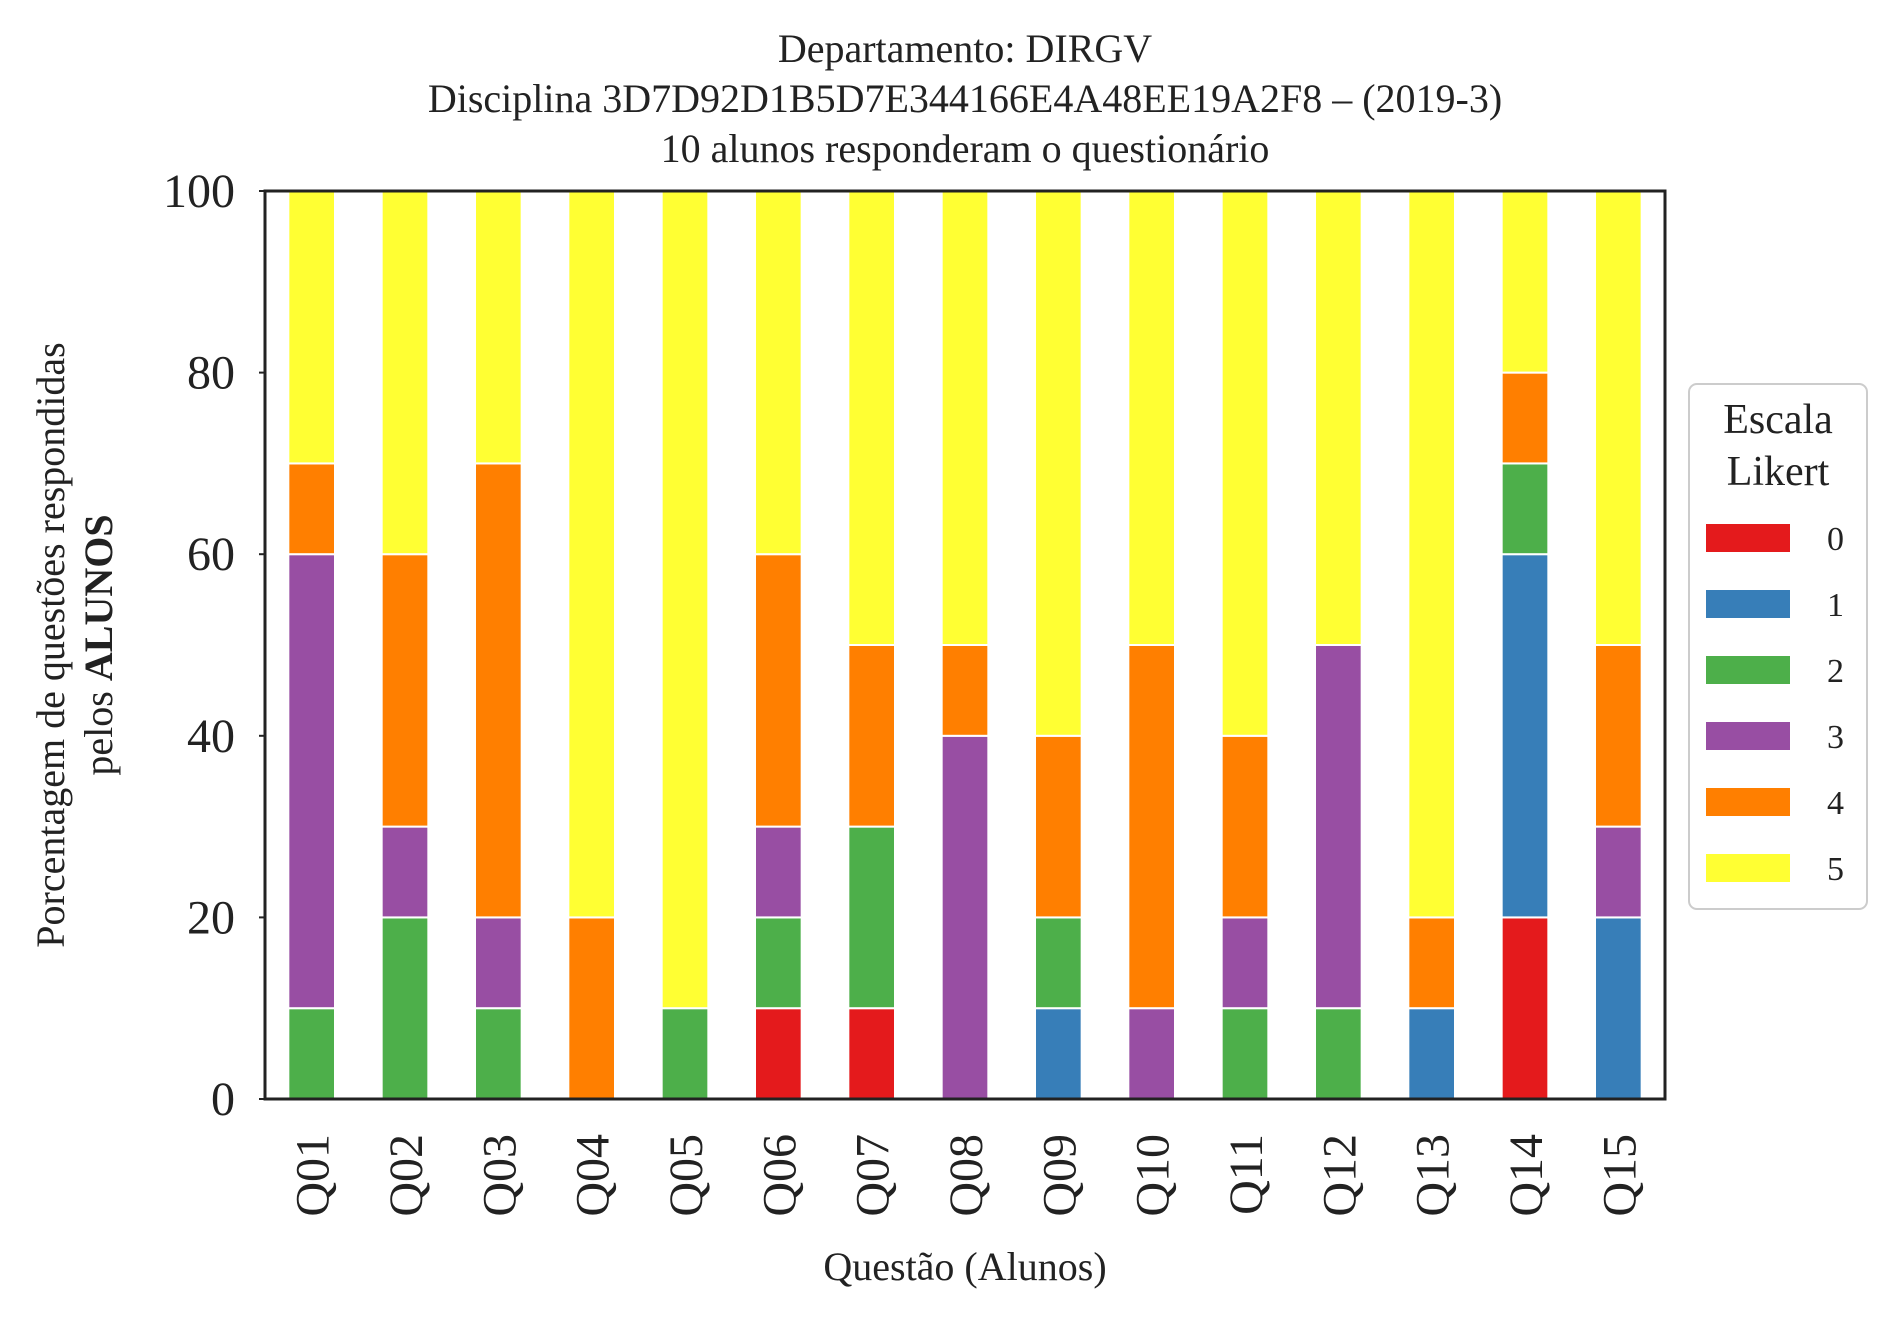  I want to click on x-tick-label-q08: Q08, so click(966, 1175).